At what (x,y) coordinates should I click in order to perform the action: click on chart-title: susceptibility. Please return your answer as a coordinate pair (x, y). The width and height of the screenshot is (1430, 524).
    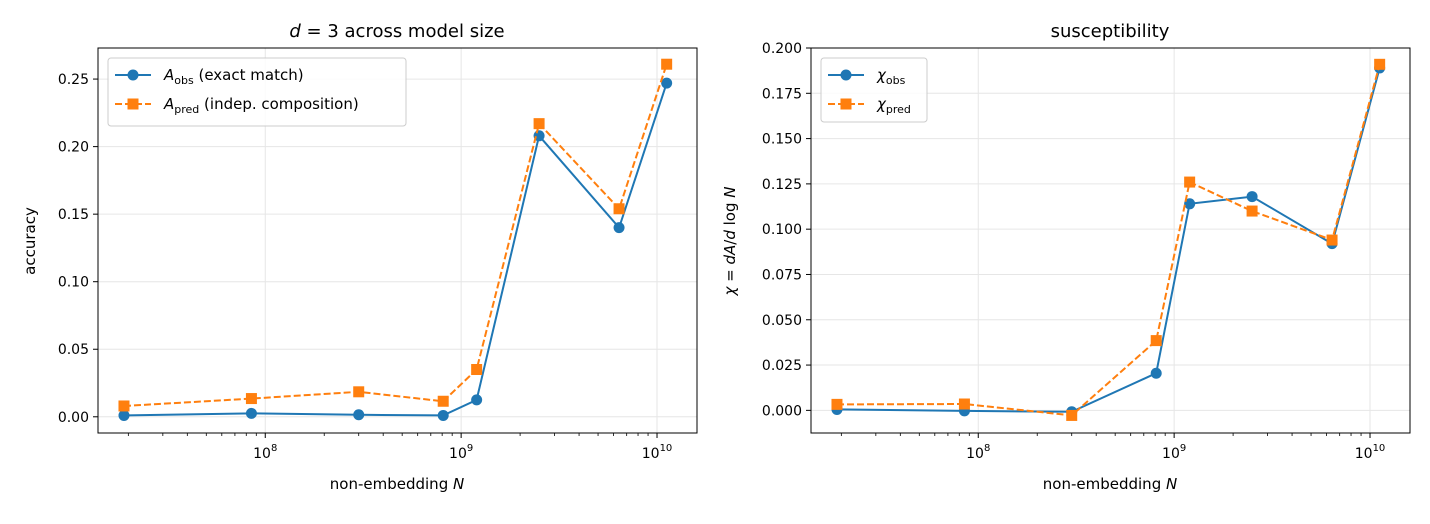
    Looking at the image, I should click on (1110, 31).